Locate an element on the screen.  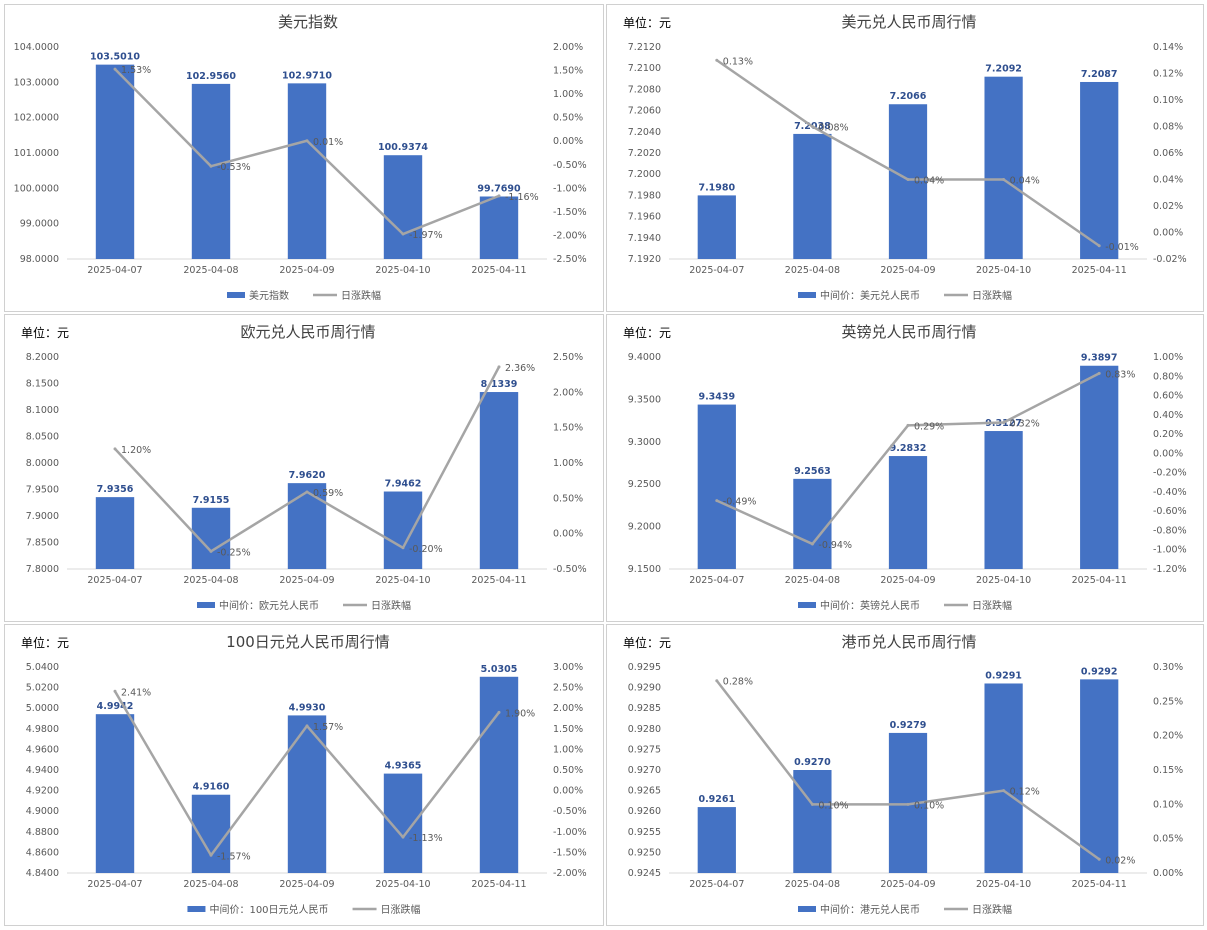
line-data-label: 1.57% is located at coordinates (328, 727).